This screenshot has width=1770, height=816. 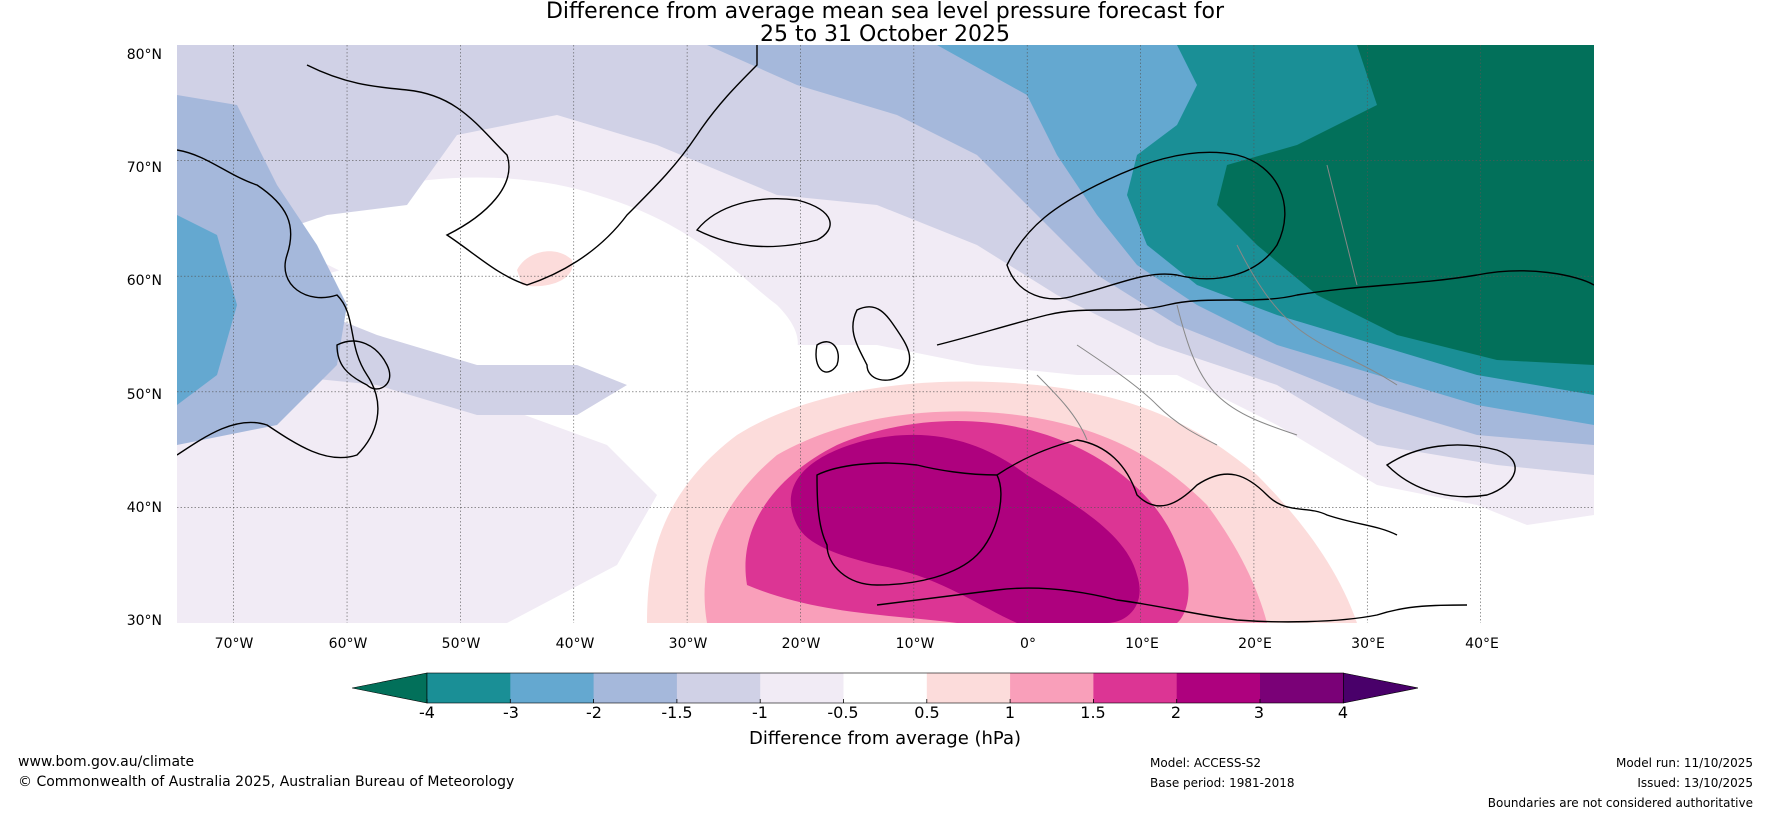 What do you see at coordinates (1482, 644) in the screenshot?
I see `lon-label-40e: 40°E` at bounding box center [1482, 644].